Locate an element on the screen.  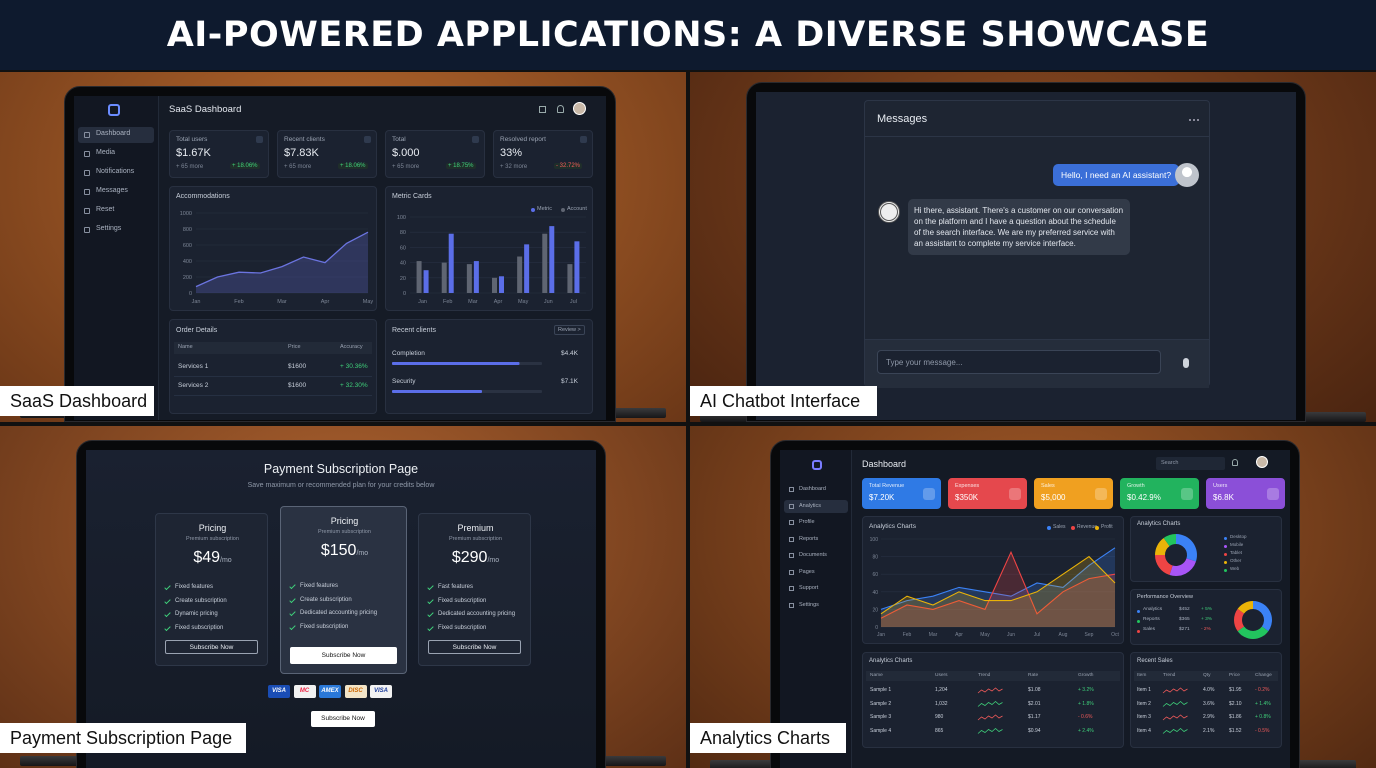
kpi-label: Growth is located at coordinates (1136, 486).